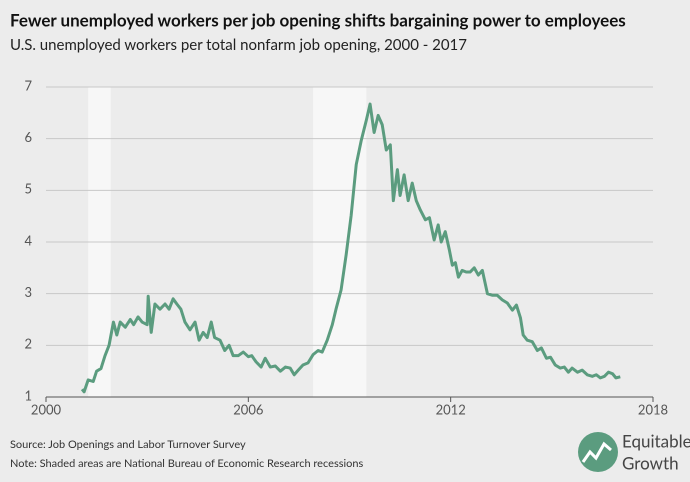 The height and width of the screenshot is (482, 690). I want to click on y-tick-label: 6, so click(28, 137).